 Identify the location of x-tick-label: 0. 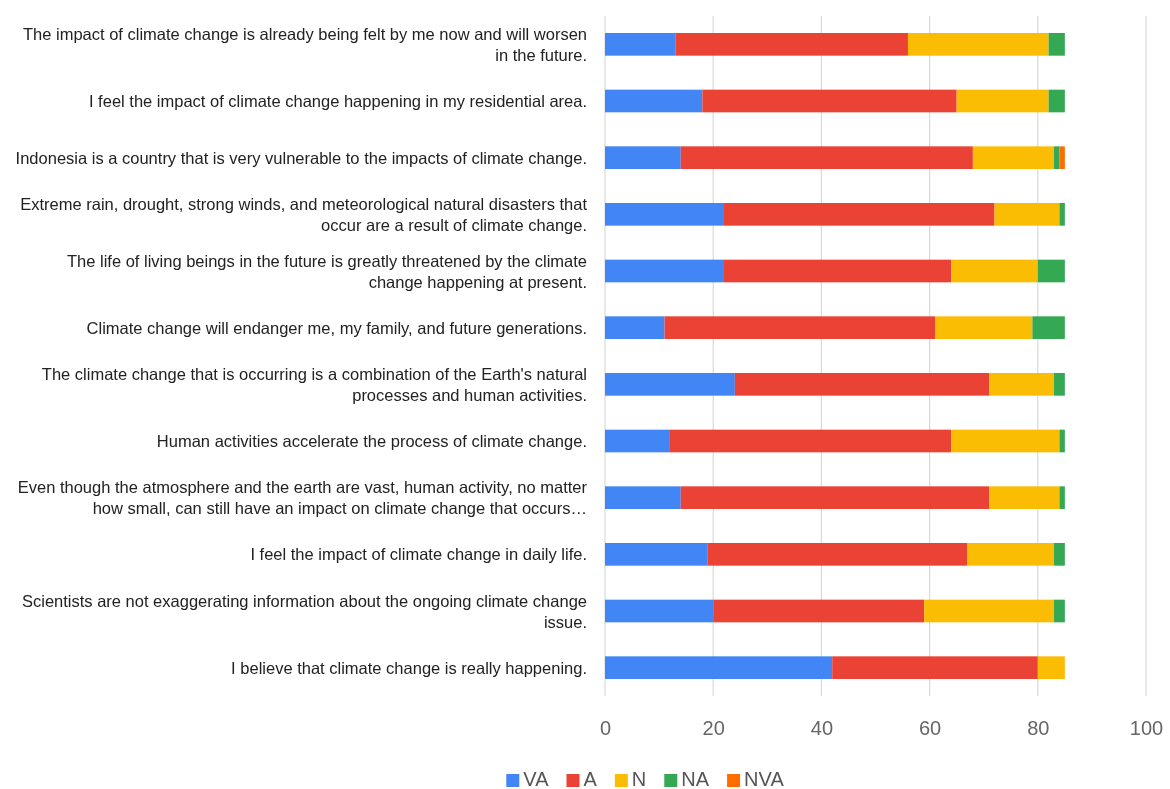
(605, 728).